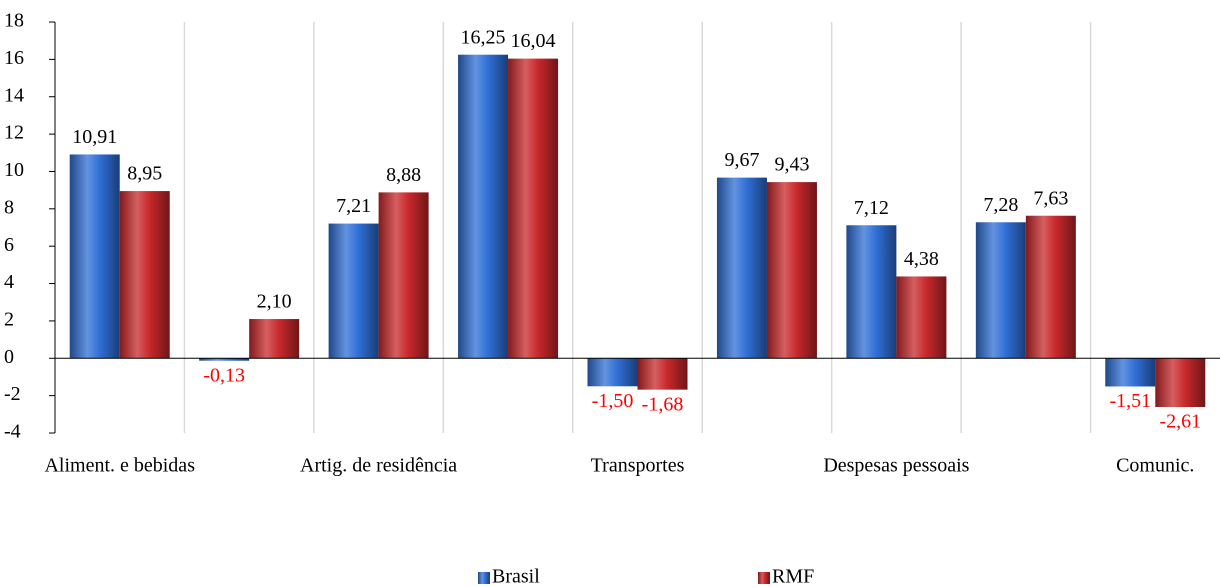 Image resolution: width=1220 pixels, height=587 pixels. What do you see at coordinates (1000, 205) in the screenshot?
I see `value-label: 7,28` at bounding box center [1000, 205].